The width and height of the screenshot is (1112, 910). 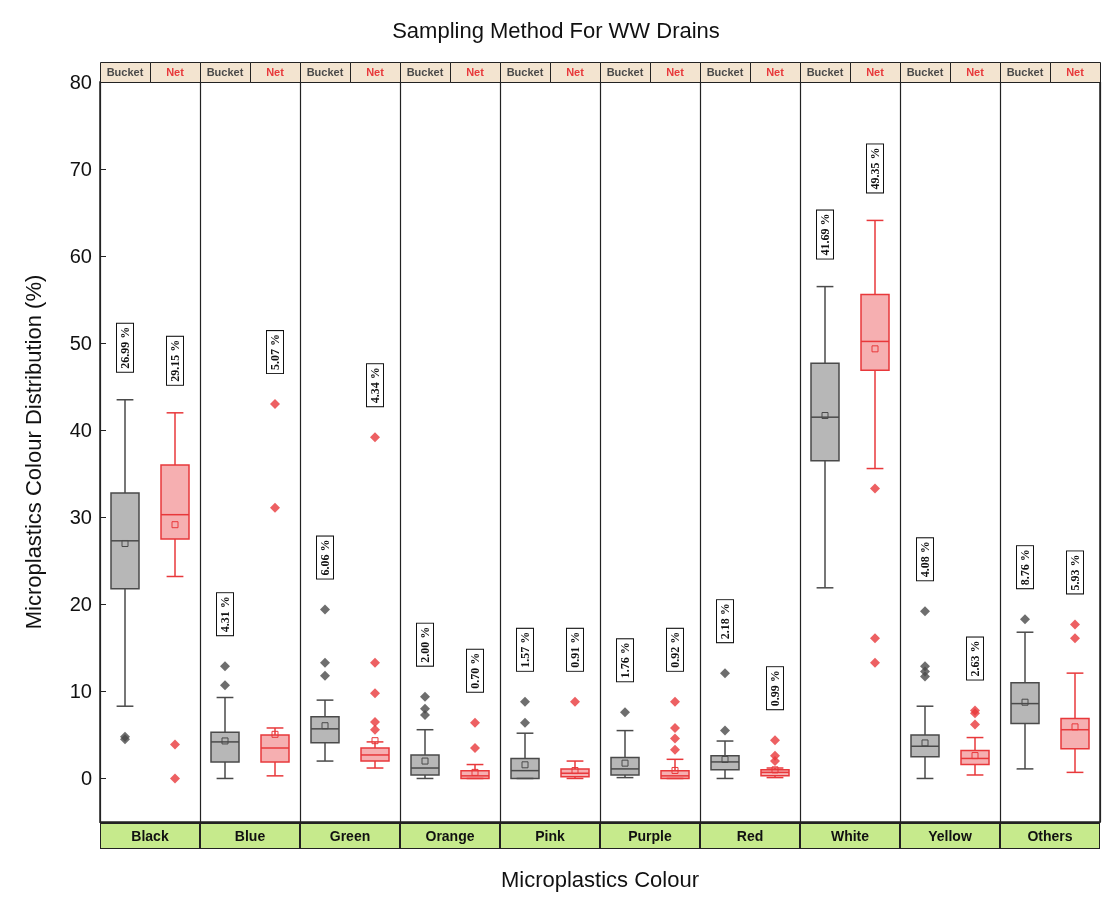 I want to click on text: 4.31 %, so click(x=225, y=614).